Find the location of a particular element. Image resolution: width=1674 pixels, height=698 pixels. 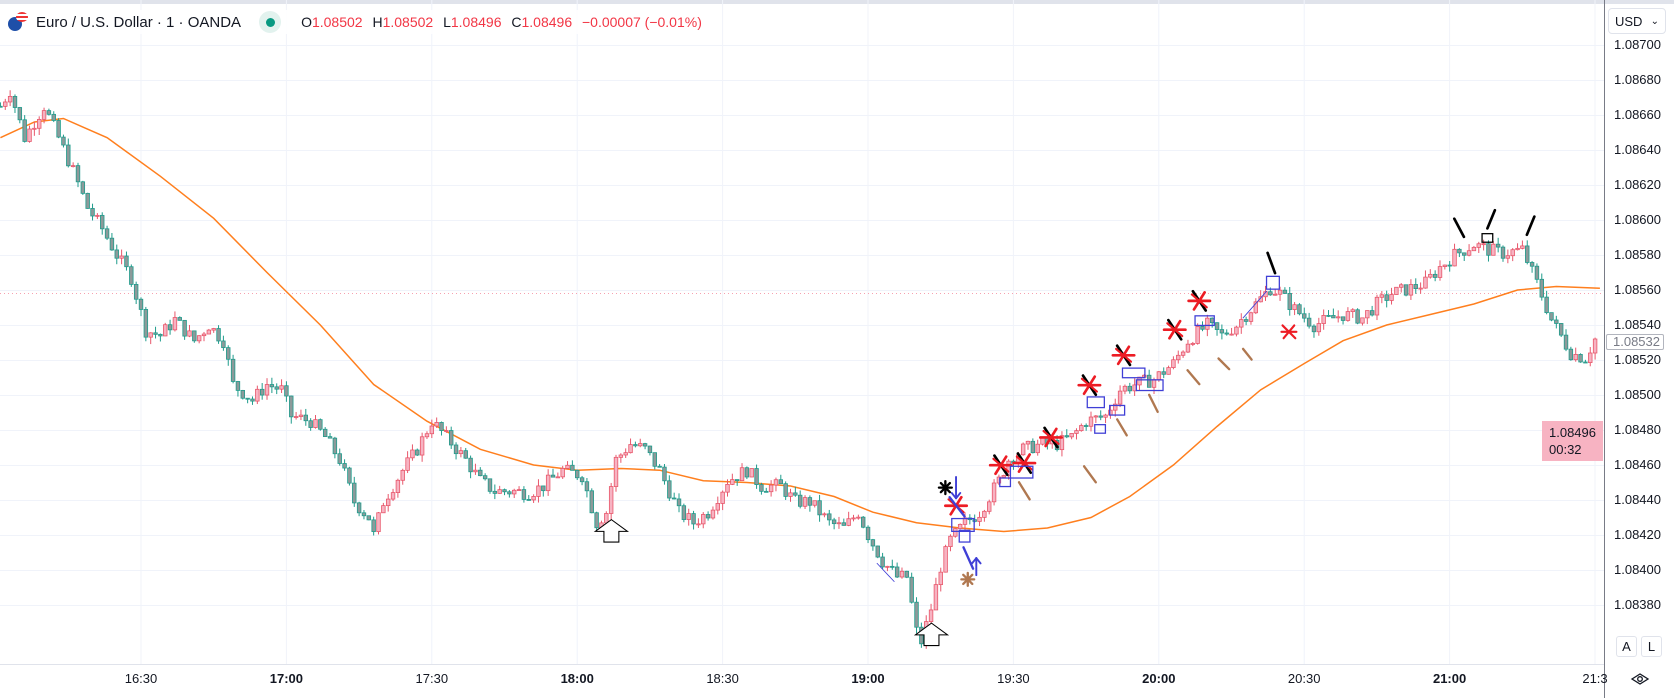

auto-scale-button: A is located at coordinates (1626, 646).